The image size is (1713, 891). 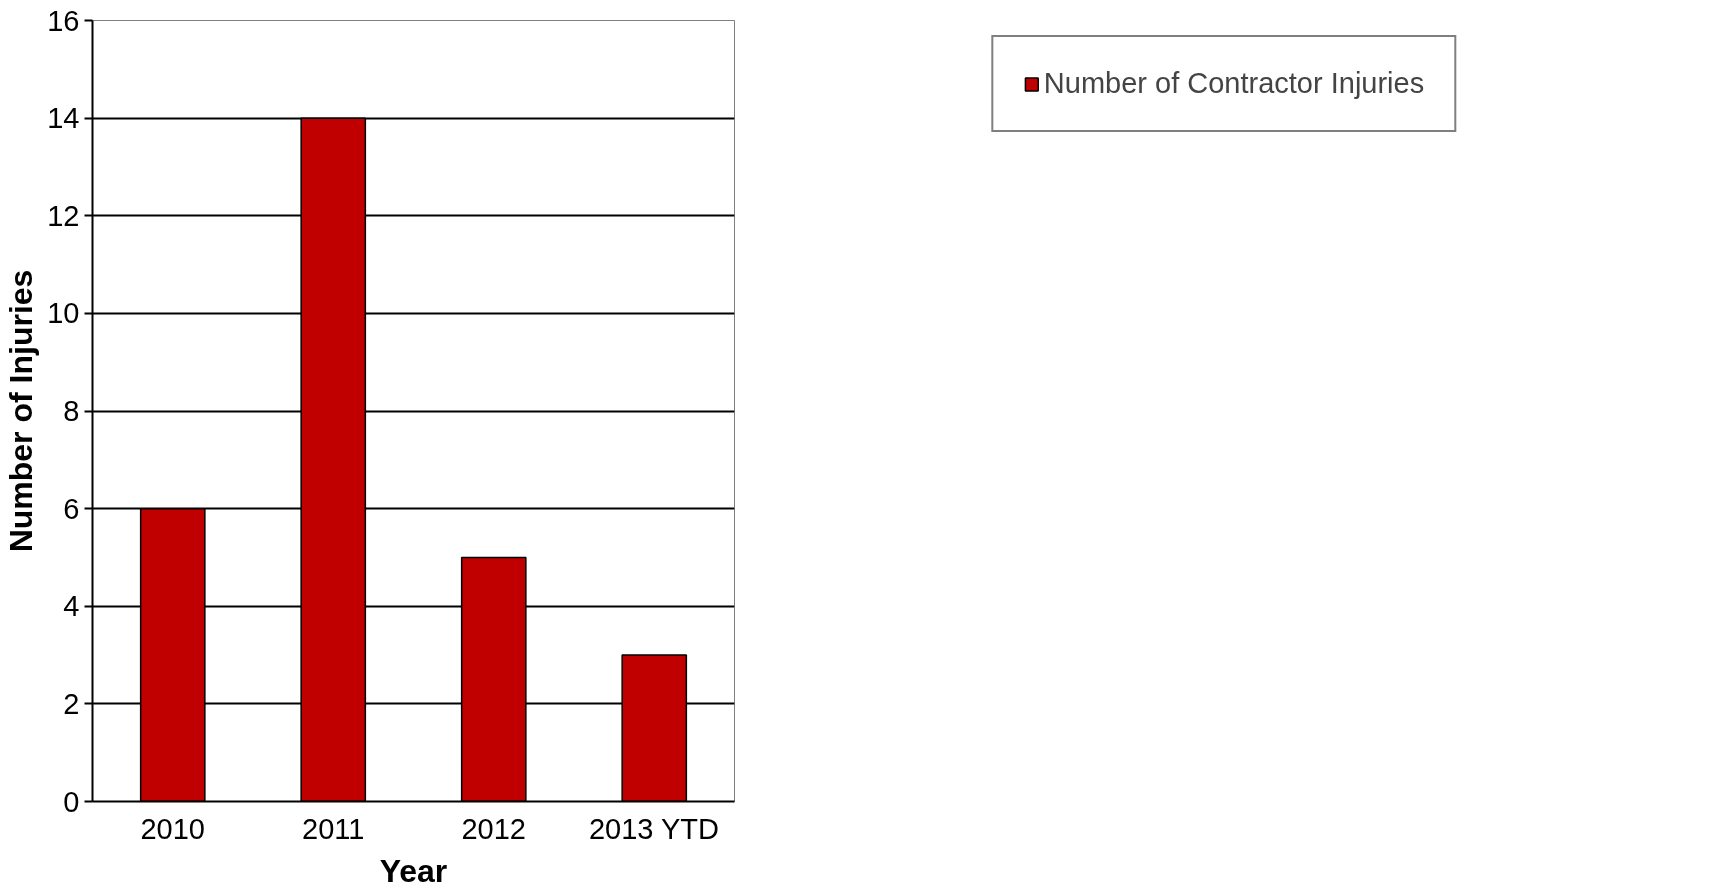 What do you see at coordinates (1234, 83) in the screenshot?
I see `legend-label: Number of Contractor Injuries` at bounding box center [1234, 83].